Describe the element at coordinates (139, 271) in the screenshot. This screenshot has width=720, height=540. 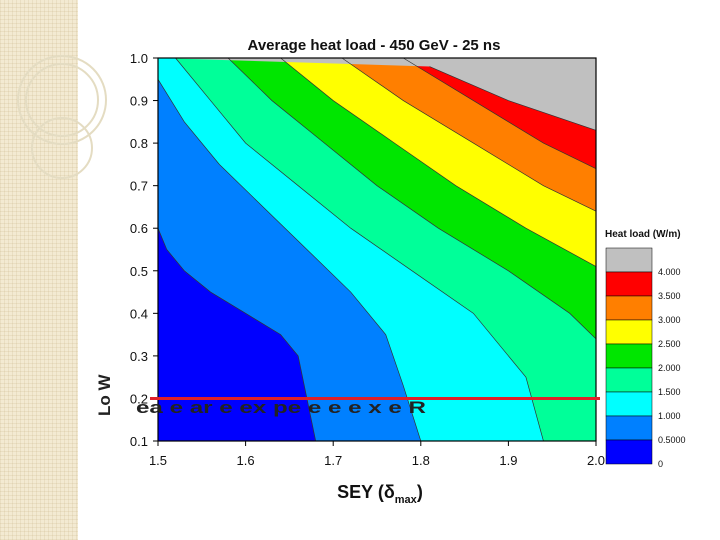
I see `y-tick-label: 0.5` at that location.